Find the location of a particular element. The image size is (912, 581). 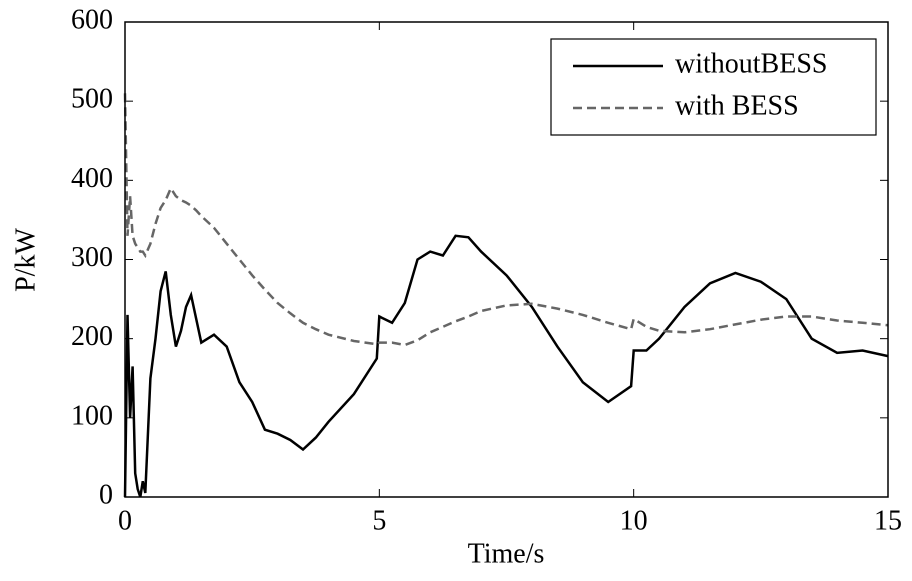

x-tick-label: 10 is located at coordinates (634, 520).